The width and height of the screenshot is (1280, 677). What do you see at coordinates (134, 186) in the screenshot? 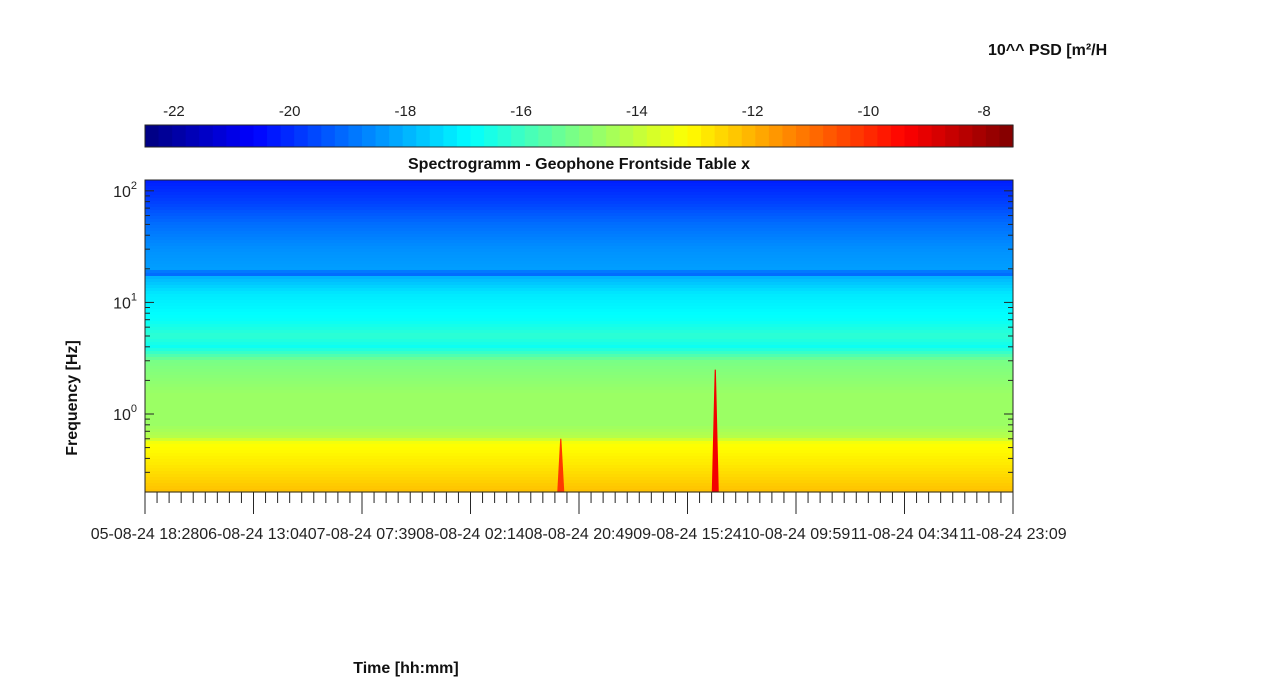
I see `y-tick-label-exponent: 2` at bounding box center [134, 186].